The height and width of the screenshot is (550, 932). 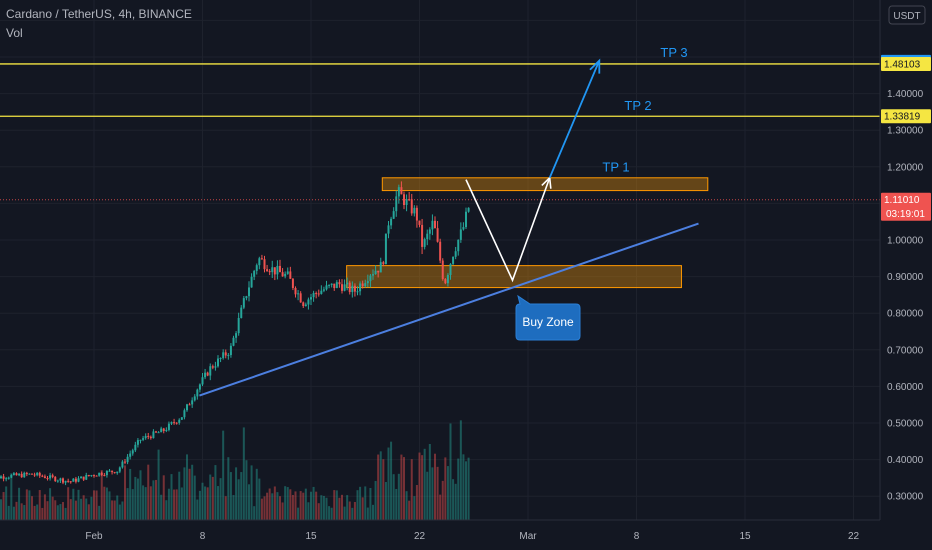 I want to click on callout-bubble, so click(x=548, y=317).